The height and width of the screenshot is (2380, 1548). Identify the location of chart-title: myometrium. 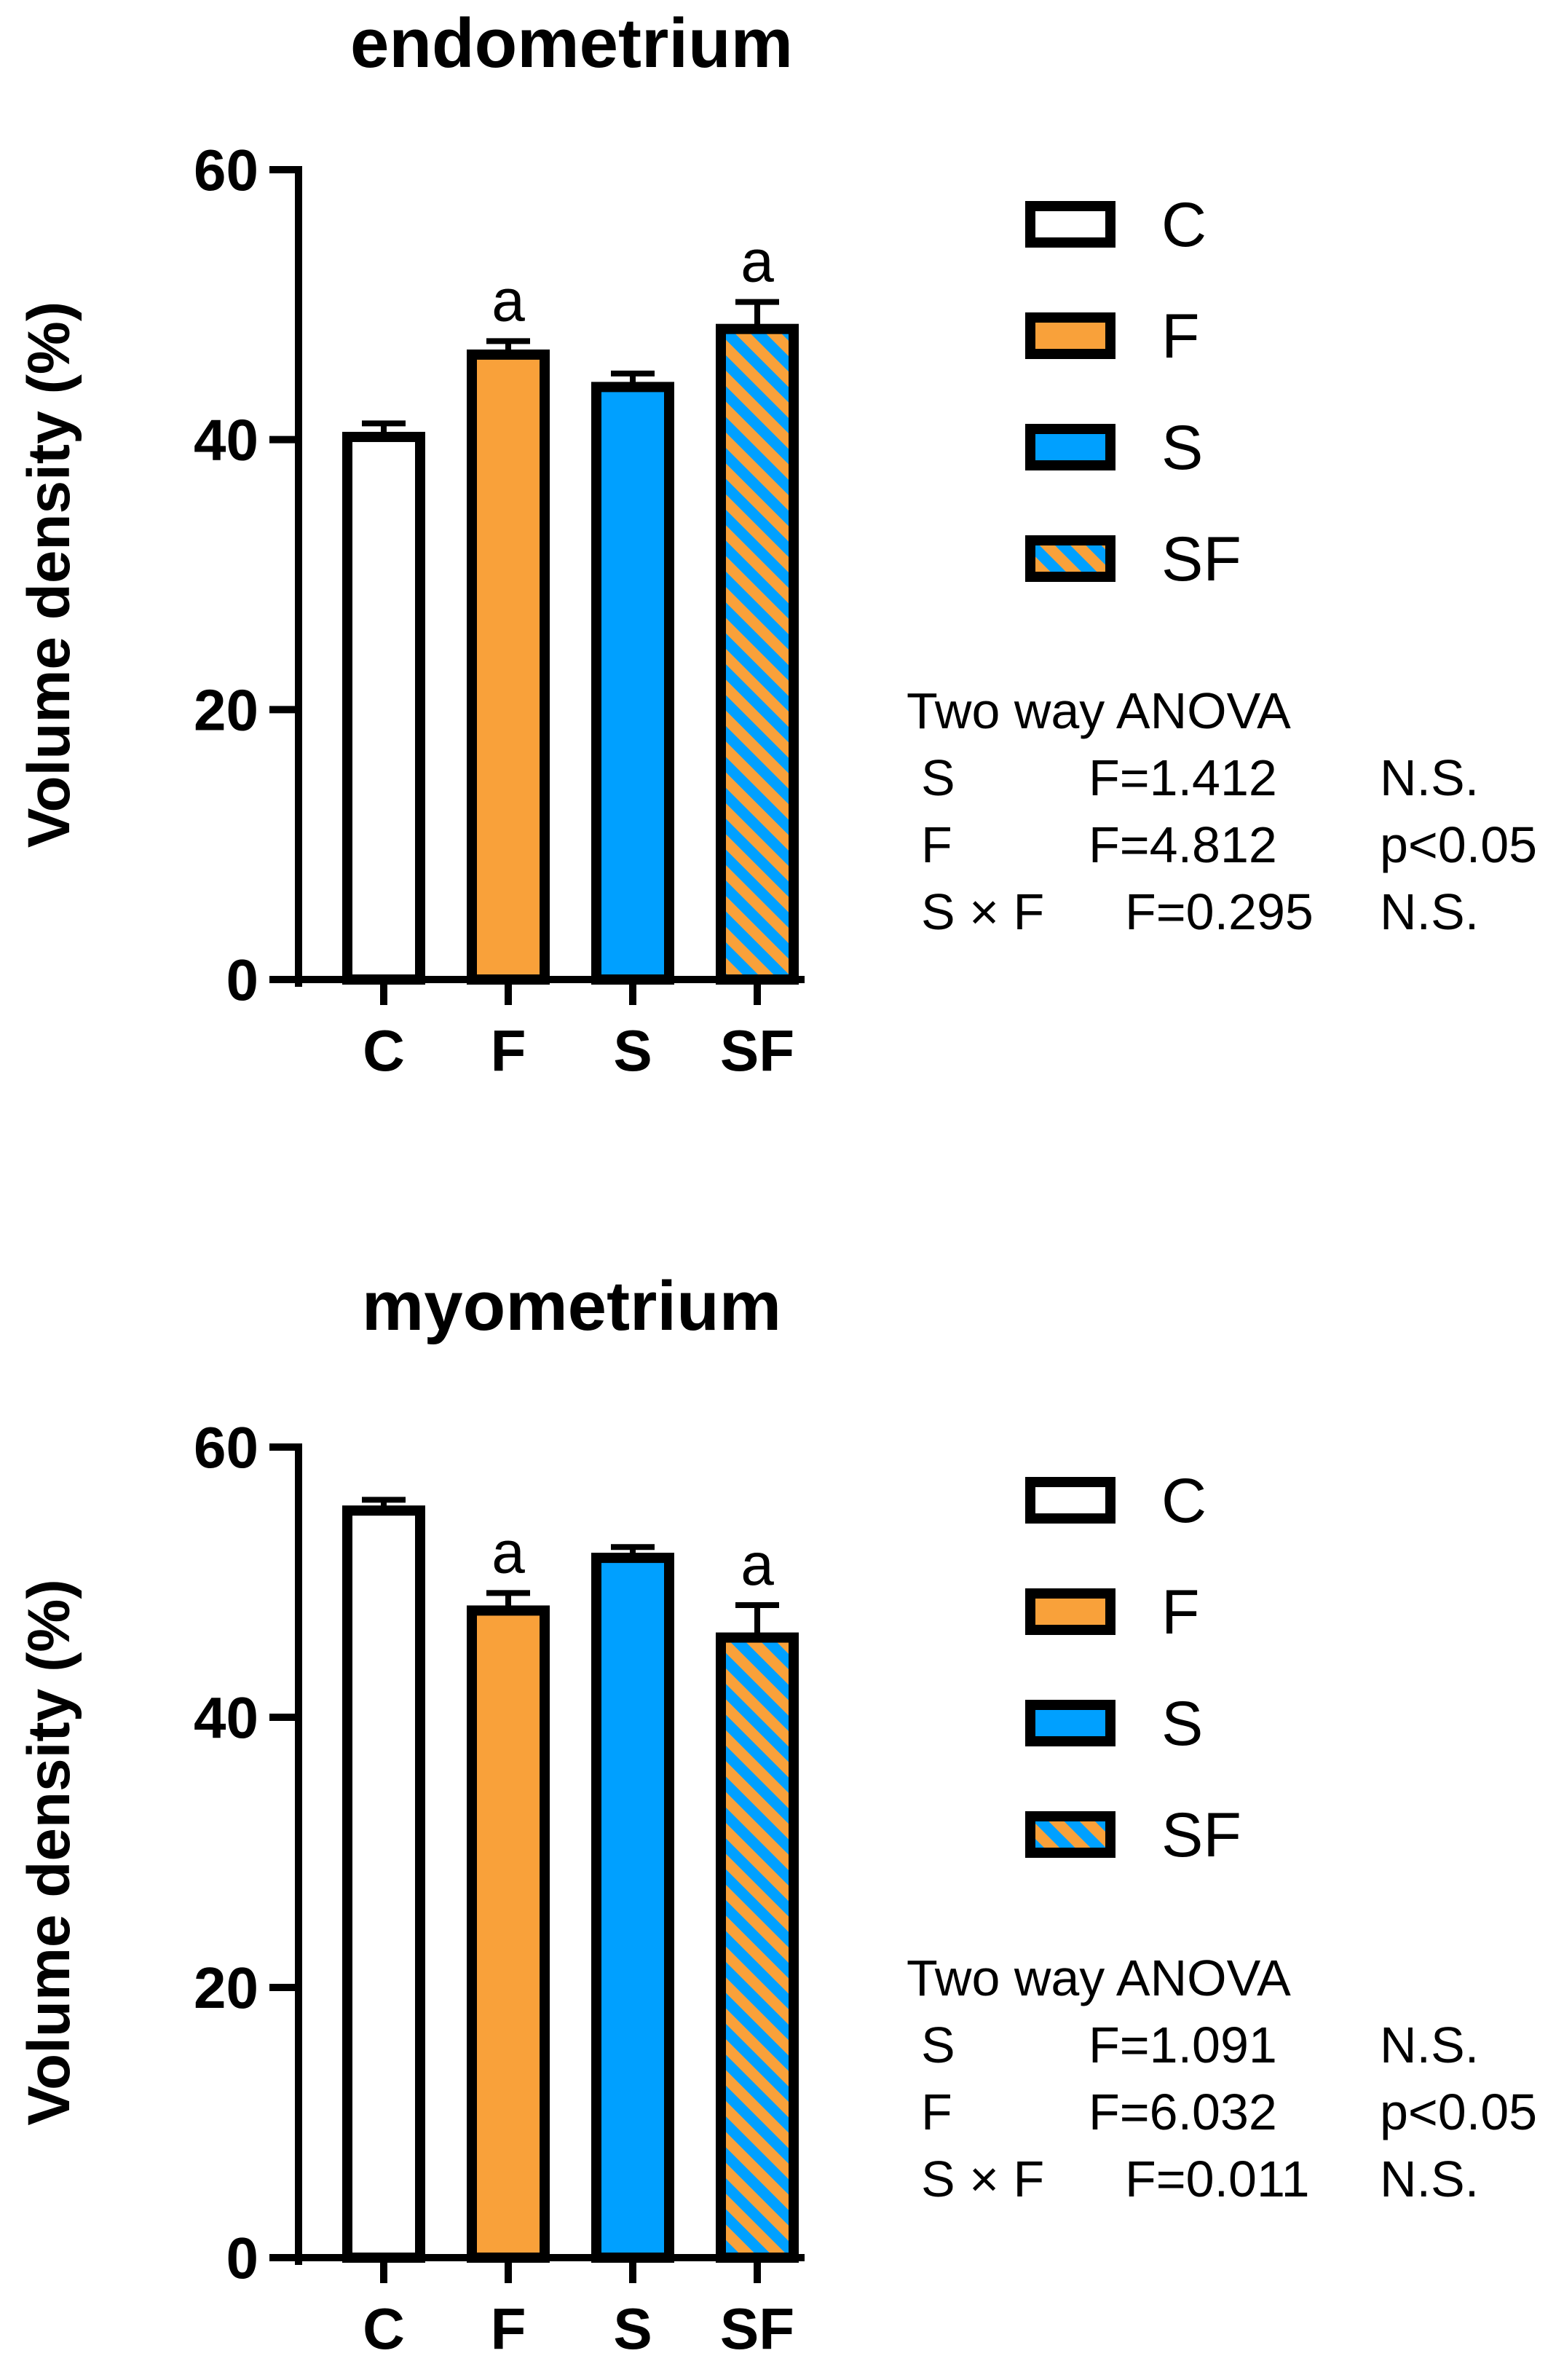
(571, 1306).